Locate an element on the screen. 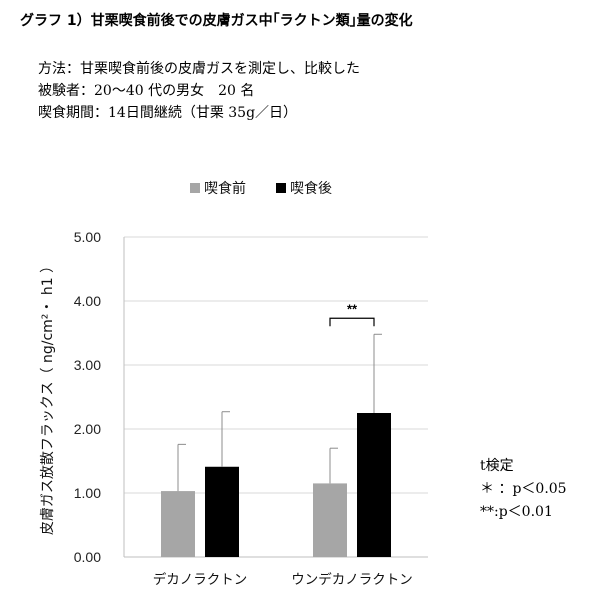 This screenshot has height=609, width=595. y-tick-label: 5.00 is located at coordinates (87, 237).